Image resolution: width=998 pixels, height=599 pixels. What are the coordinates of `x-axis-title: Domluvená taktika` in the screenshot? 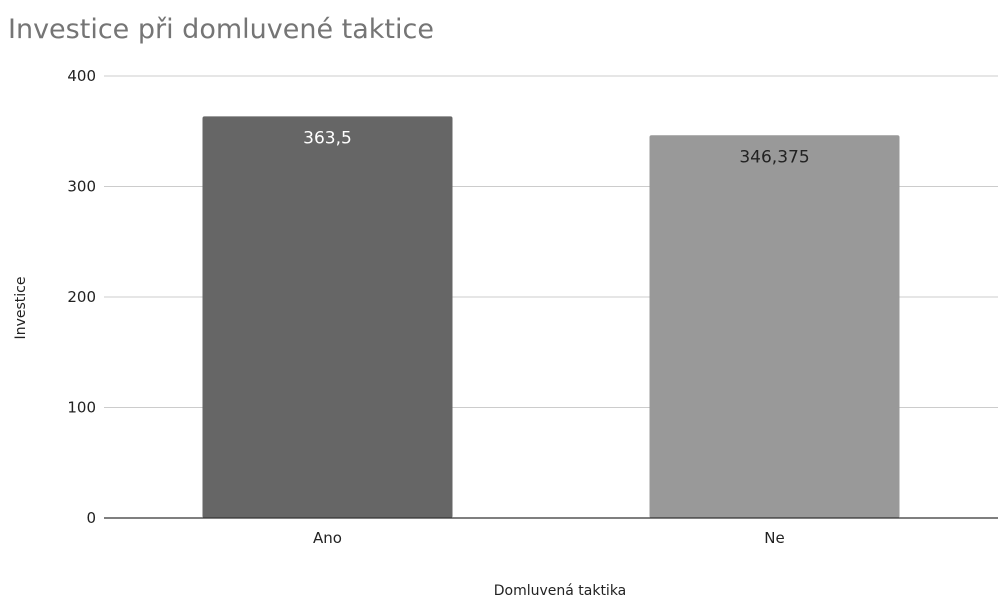 It's located at (560, 591).